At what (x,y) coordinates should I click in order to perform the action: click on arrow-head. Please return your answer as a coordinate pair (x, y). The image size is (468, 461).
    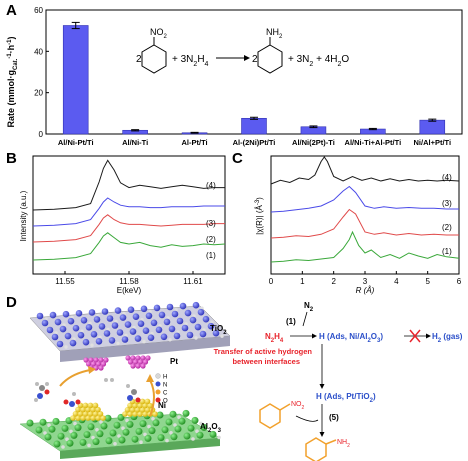
    Looking at the image, I should click on (247, 58).